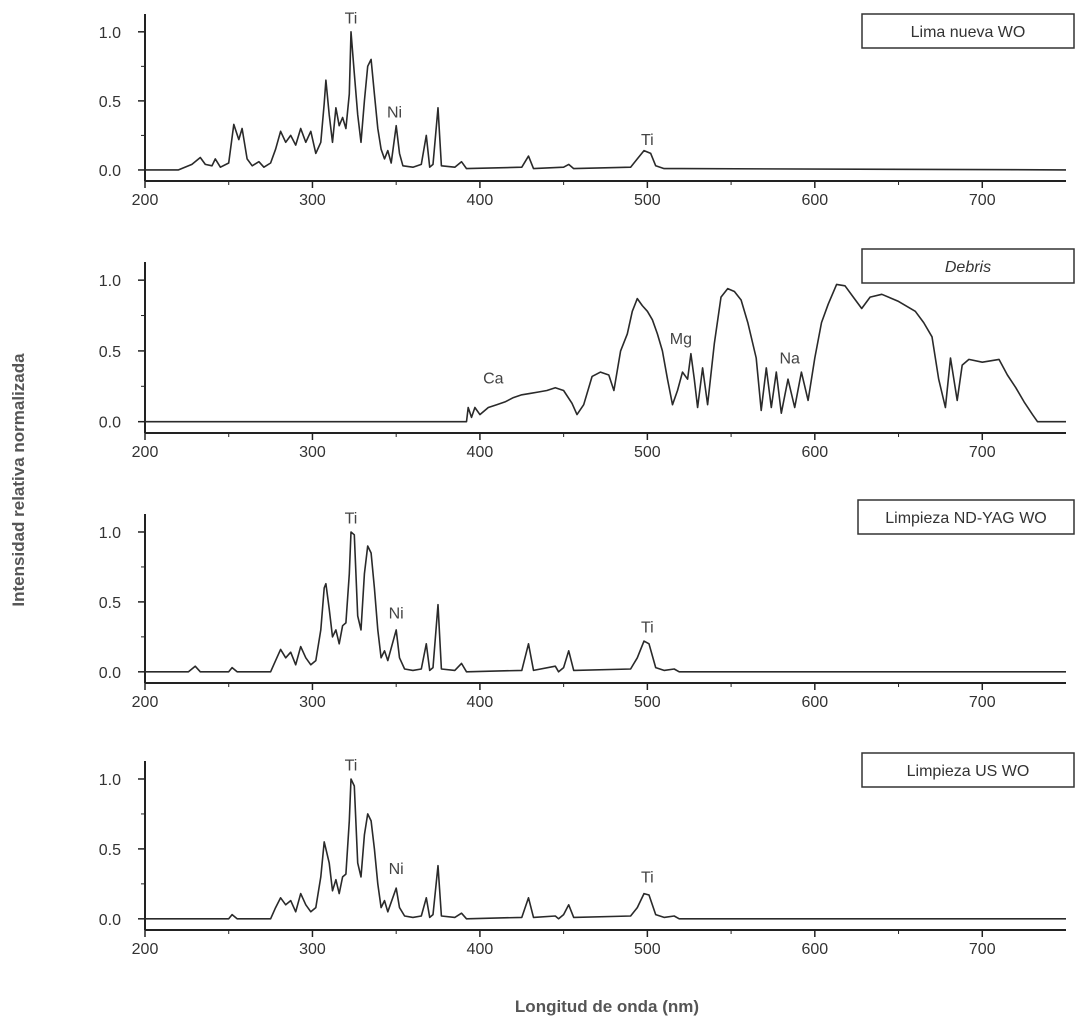 Image resolution: width=1076 pixels, height=1024 pixels. I want to click on peak-label: Na, so click(789, 359).